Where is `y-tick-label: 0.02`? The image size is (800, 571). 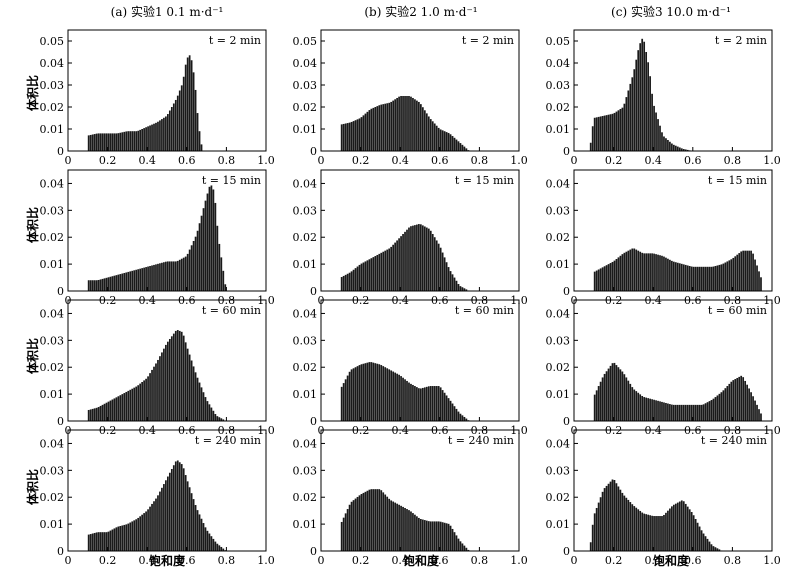 y-tick-label: 0.02 is located at coordinates (558, 107).